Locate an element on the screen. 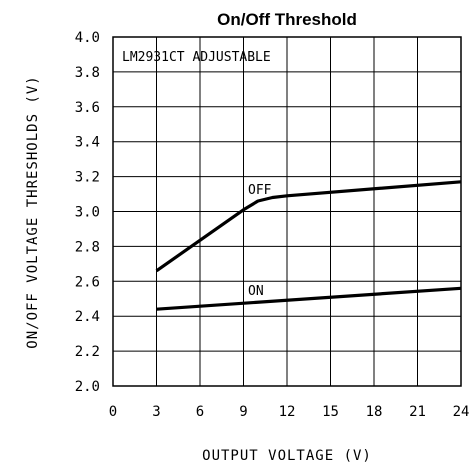  y-axis-ticks: 2.0 2.2 2.4 2.6 2.8 3.0 3.2 3.4 3.6 3.8 4.0 is located at coordinates (87, 212).